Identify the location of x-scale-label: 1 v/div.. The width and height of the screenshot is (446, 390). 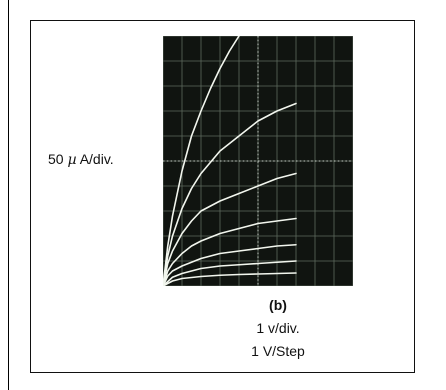
(278, 328).